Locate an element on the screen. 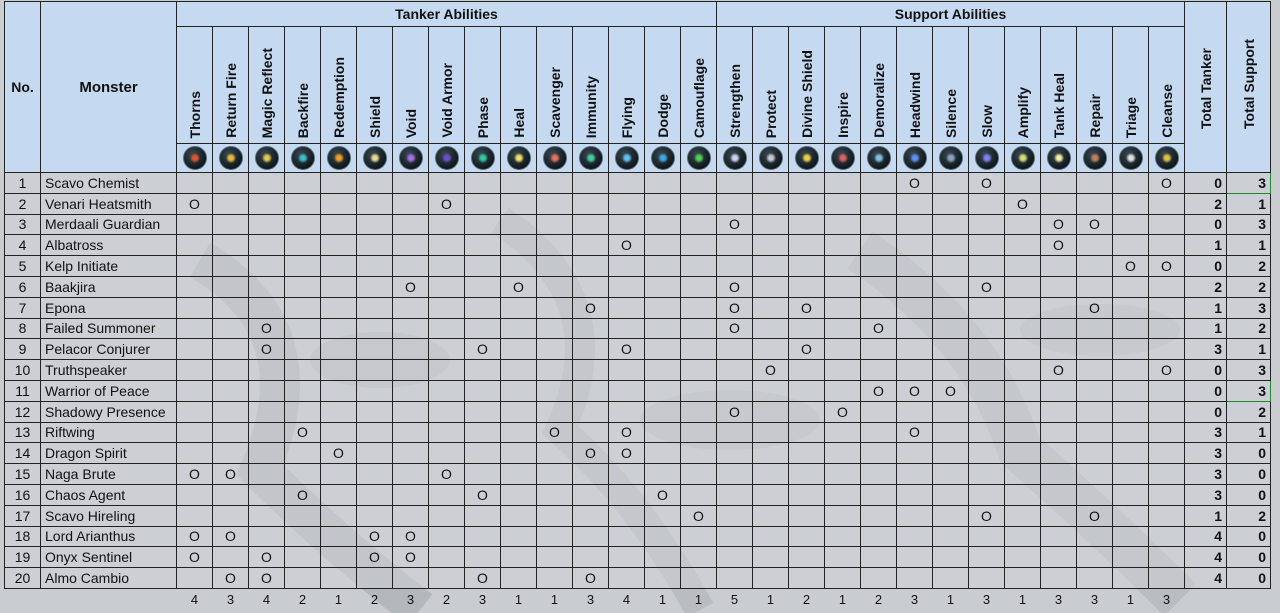 The width and height of the screenshot is (1280, 613). icon-cell-divine-shield is located at coordinates (806, 158).